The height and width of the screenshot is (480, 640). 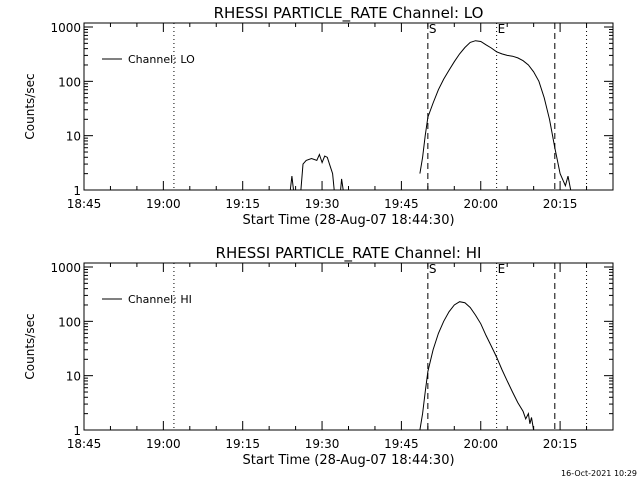 What do you see at coordinates (160, 299) in the screenshot?
I see `legend-entry: Channel: HI` at bounding box center [160, 299].